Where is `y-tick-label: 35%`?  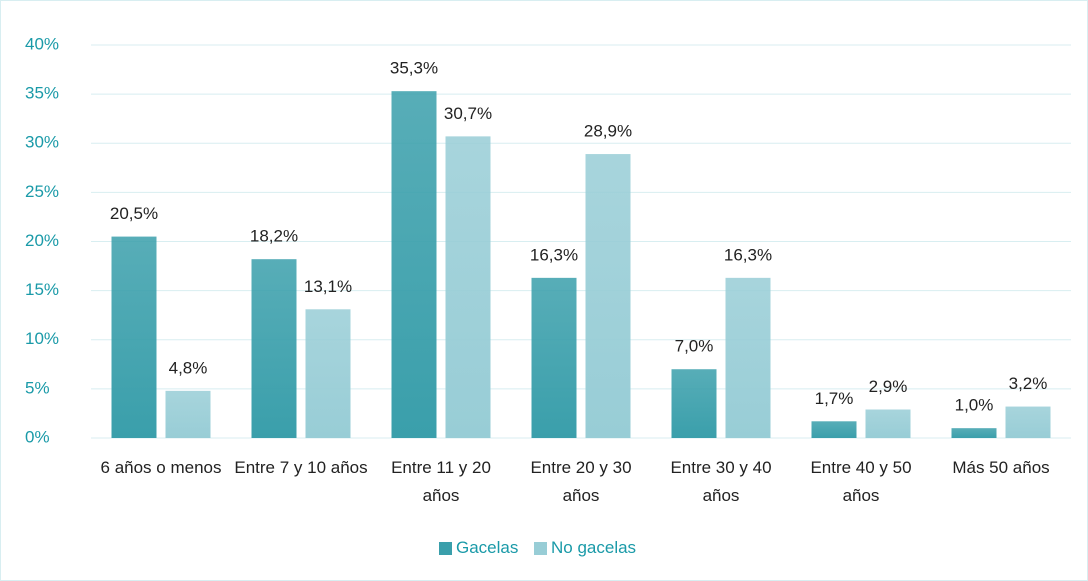
y-tick-label: 35% is located at coordinates (42, 93).